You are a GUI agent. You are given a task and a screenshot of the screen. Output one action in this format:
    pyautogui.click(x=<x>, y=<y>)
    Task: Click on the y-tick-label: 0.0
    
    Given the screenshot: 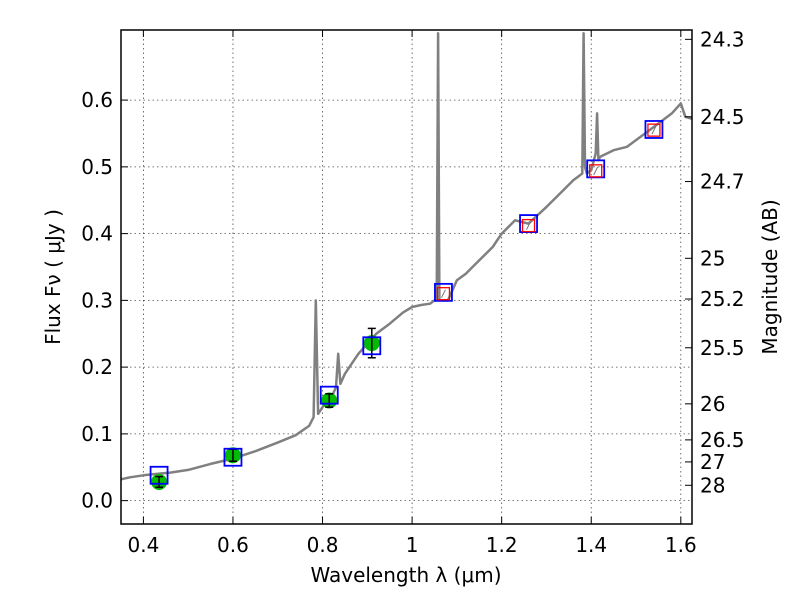 What is the action you would take?
    pyautogui.click(x=97, y=501)
    